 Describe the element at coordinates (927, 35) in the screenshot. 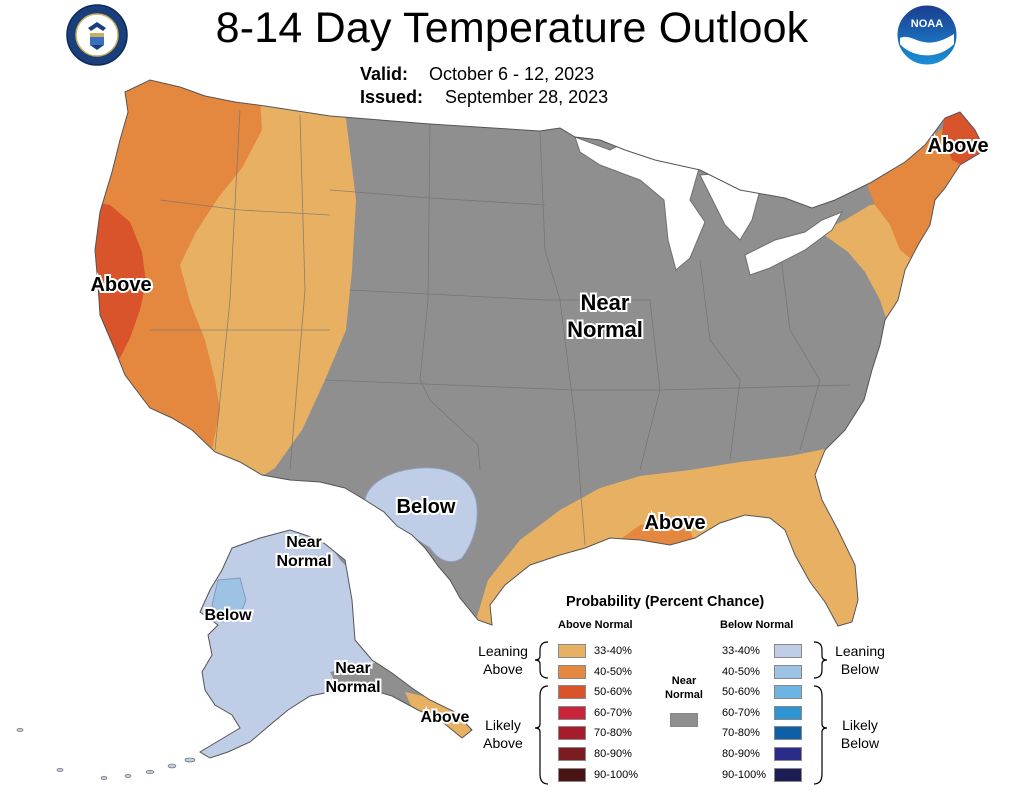

I see `noaa-logo-icon: NOAA` at that location.